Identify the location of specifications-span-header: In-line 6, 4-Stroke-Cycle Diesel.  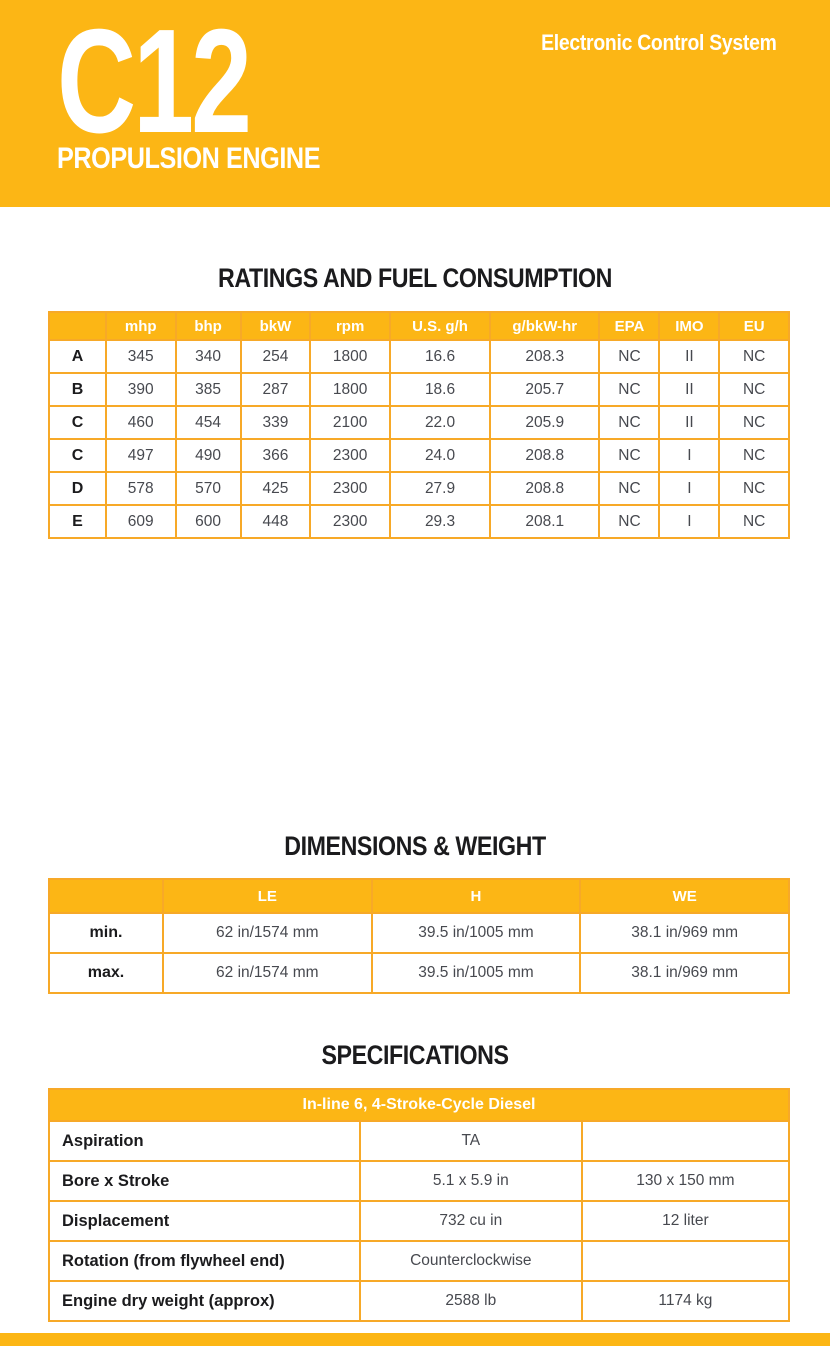
(419, 1105).